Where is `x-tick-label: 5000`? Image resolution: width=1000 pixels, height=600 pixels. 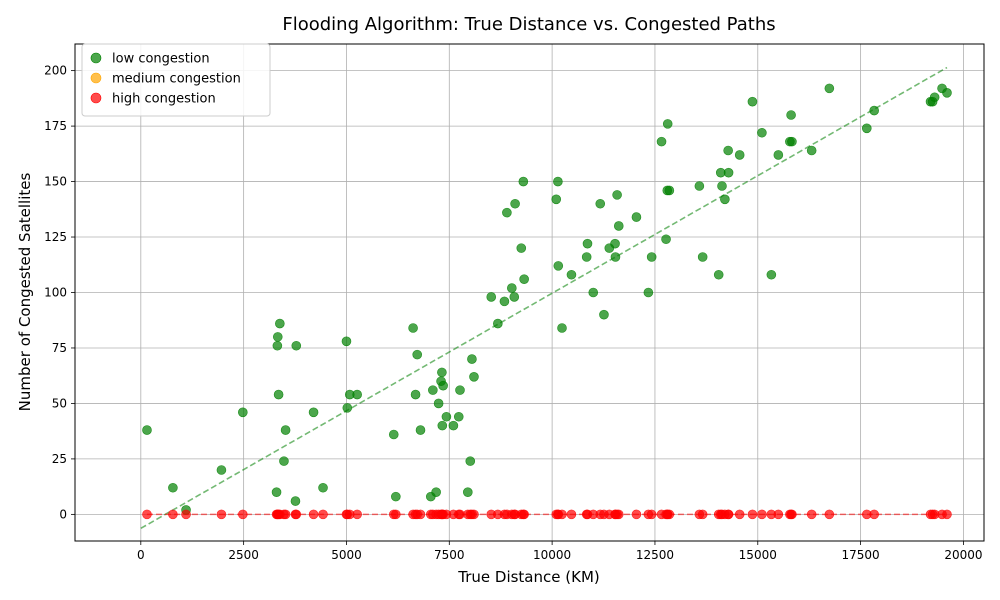
x-tick-label: 5000 is located at coordinates (346, 555).